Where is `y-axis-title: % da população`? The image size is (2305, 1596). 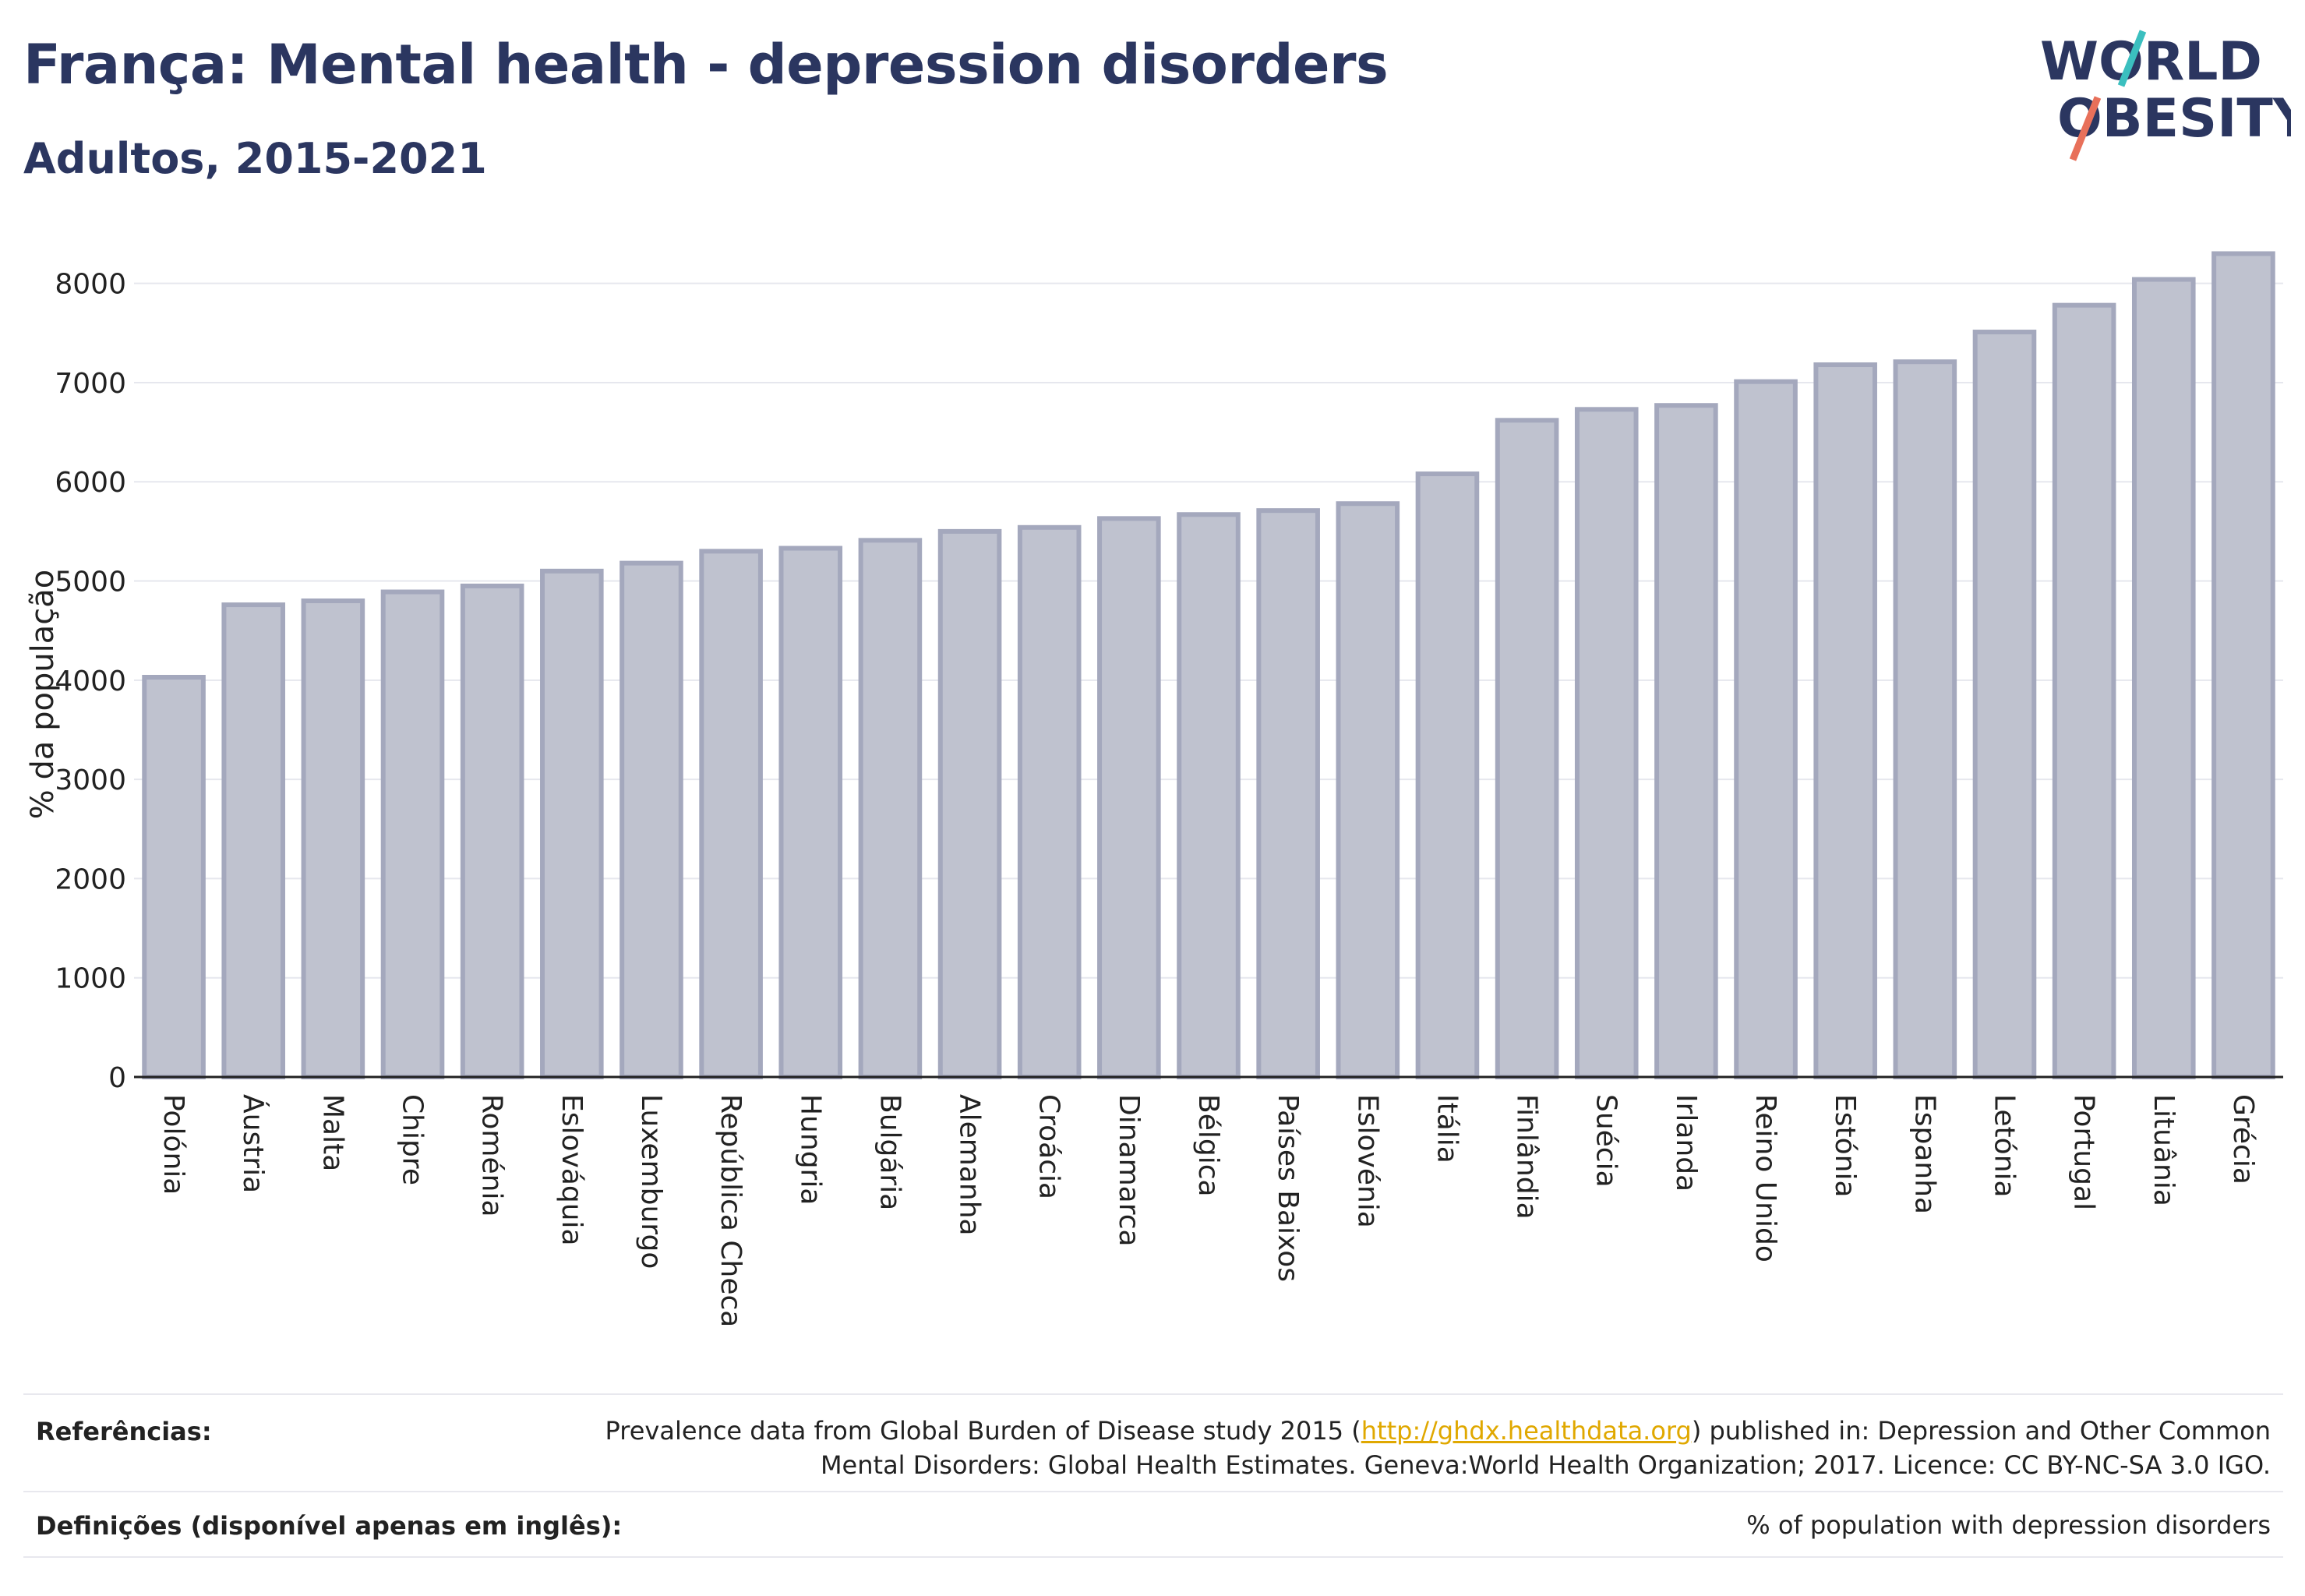
y-axis-title: % da população is located at coordinates (43, 695).